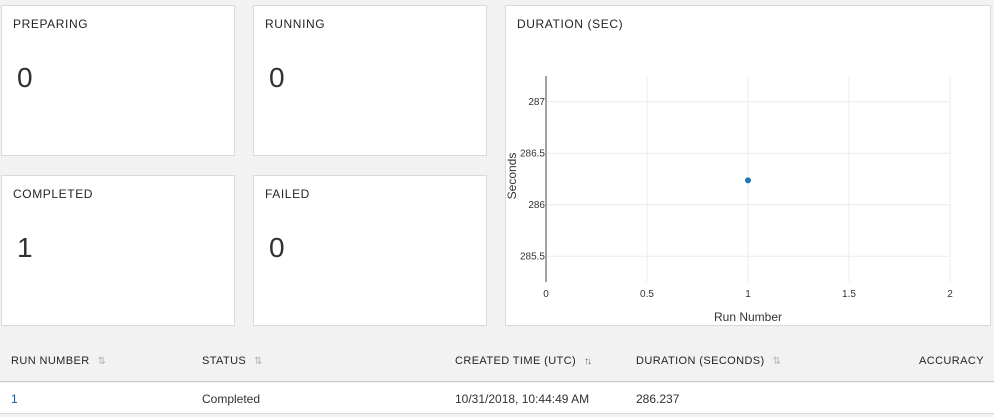 The width and height of the screenshot is (994, 417). I want to click on preparing-card: PREPARING 0, so click(118, 80).